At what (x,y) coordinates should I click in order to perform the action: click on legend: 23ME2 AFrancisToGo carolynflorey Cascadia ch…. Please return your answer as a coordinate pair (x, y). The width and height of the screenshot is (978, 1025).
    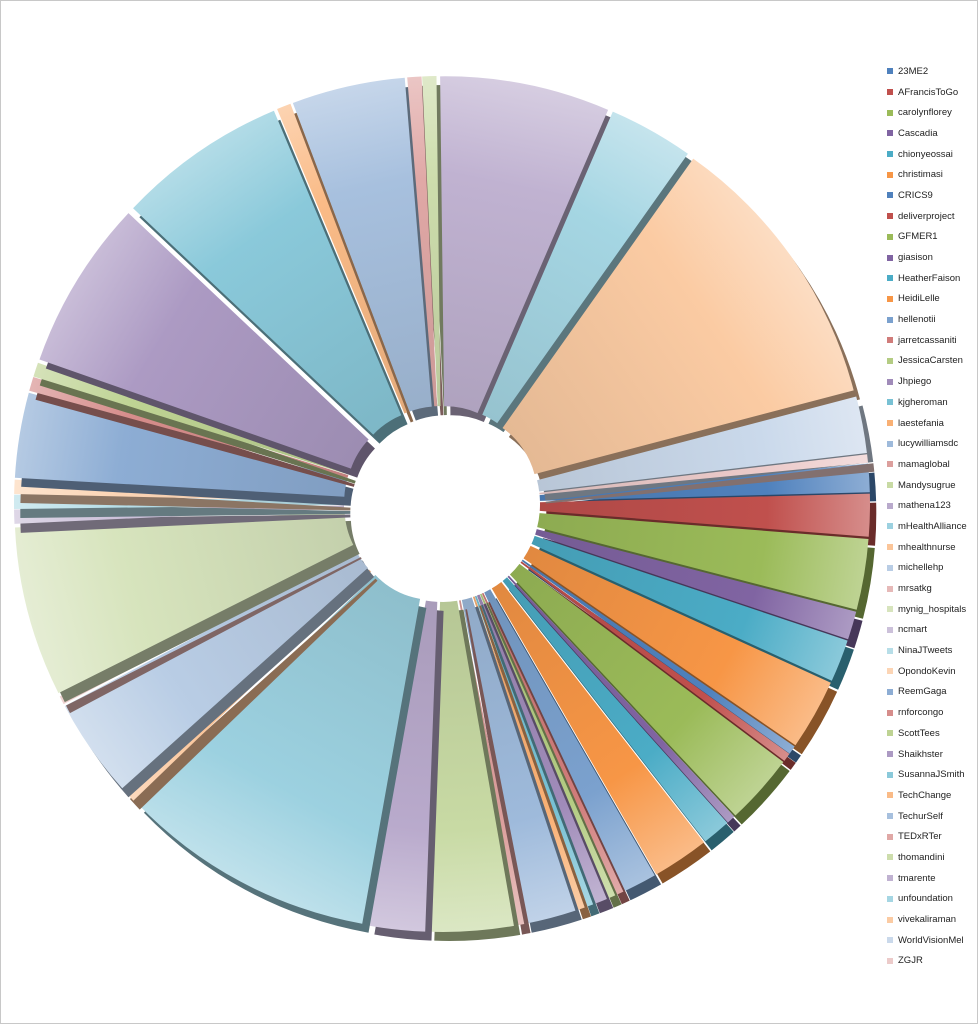
    Looking at the image, I should click on (932, 516).